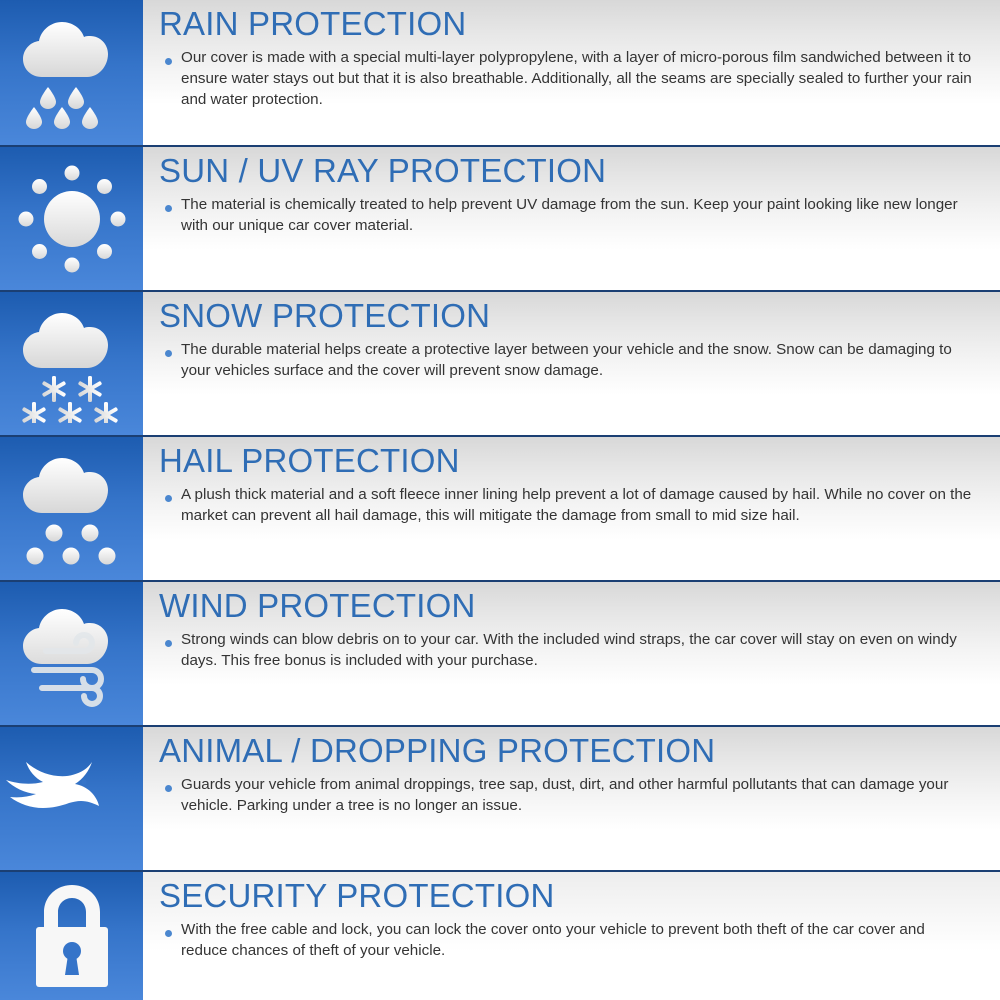  Describe the element at coordinates (313, 23) in the screenshot. I see `feature-title-rain: RAIN PROTECTION` at that location.